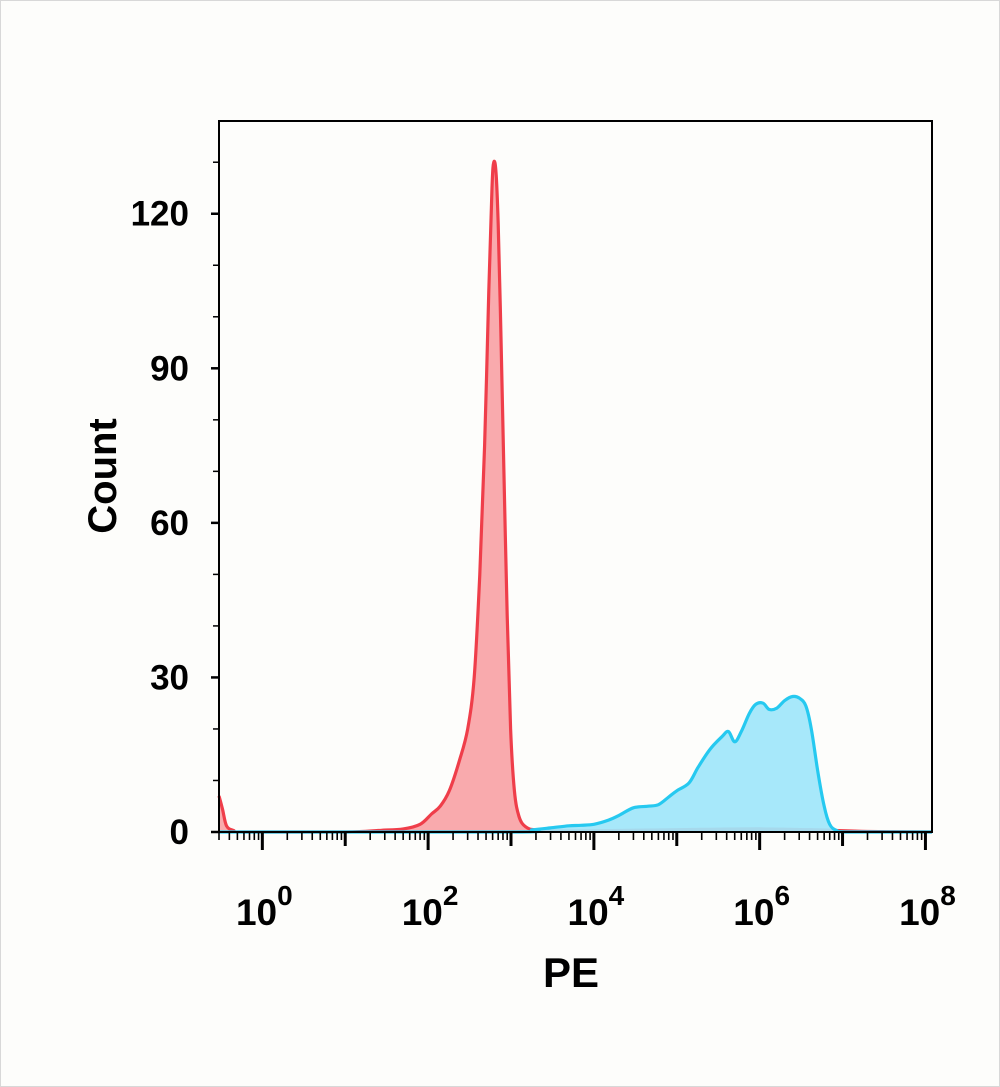  I want to click on x-axis: 10⁰ 10² 10⁴ 10⁶ 10⁸, so click(587, 882).